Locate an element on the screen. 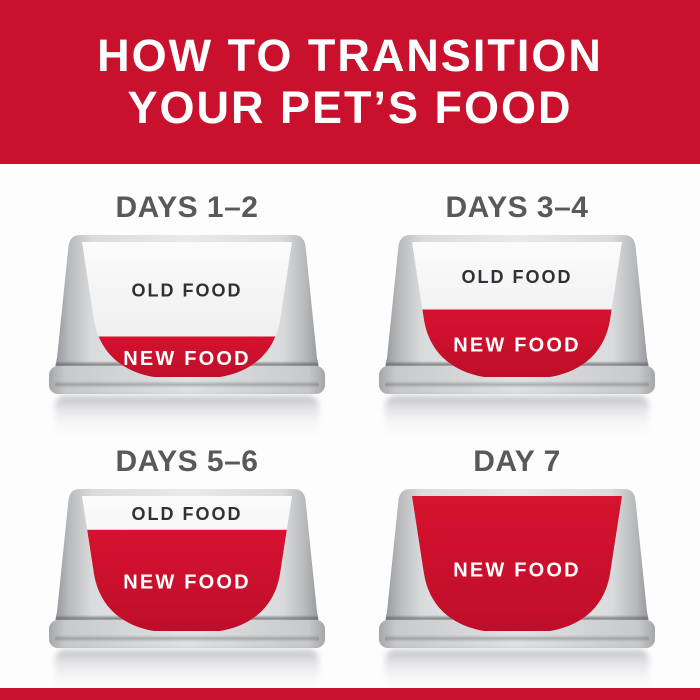 The height and width of the screenshot is (700, 700). day-label: DAY 7 is located at coordinates (517, 461).